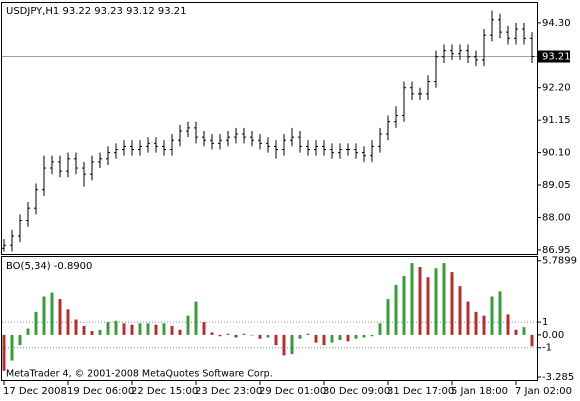 This screenshot has height=401, width=580. What do you see at coordinates (556, 88) in the screenshot?
I see `y-tick-label: 92.20` at bounding box center [556, 88].